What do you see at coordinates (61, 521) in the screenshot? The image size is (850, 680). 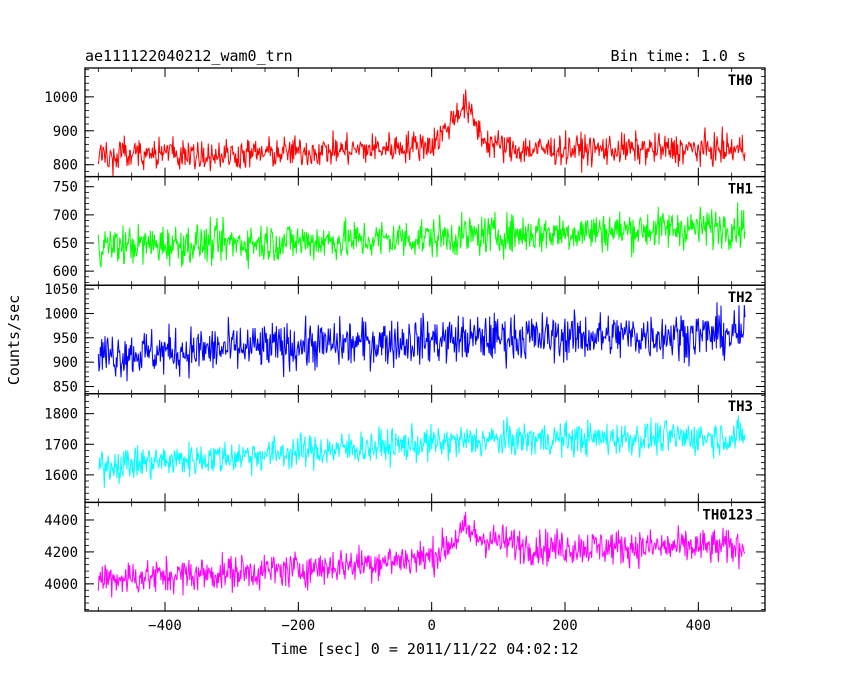 I see `y-tick-label: 4400` at bounding box center [61, 521].